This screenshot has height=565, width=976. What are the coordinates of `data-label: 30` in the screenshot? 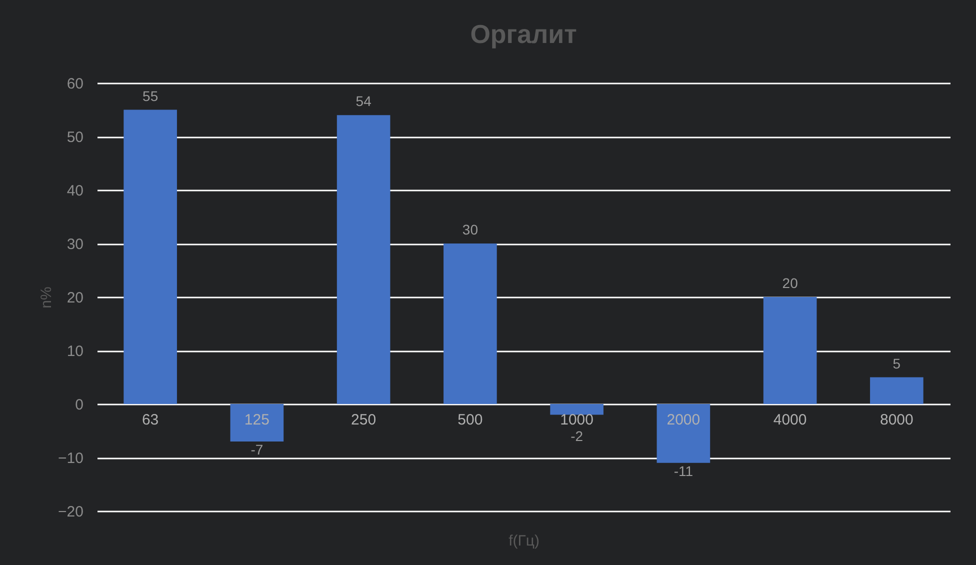 It's located at (470, 230).